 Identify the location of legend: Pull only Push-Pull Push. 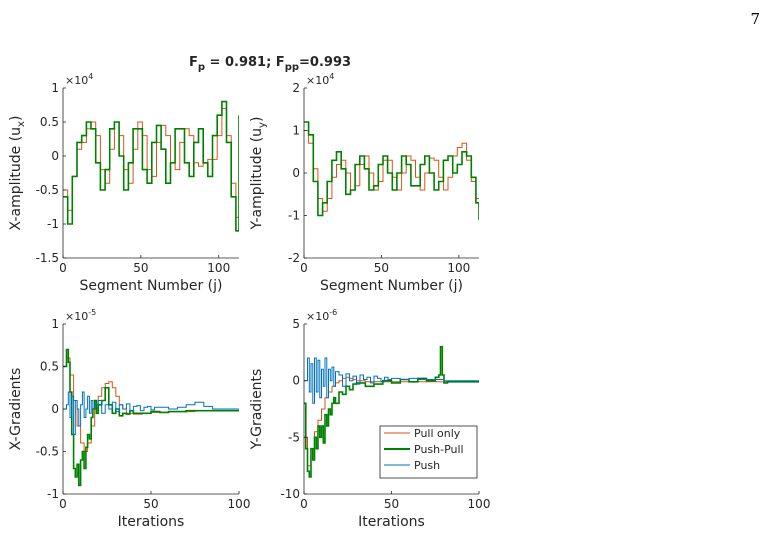
(428, 452).